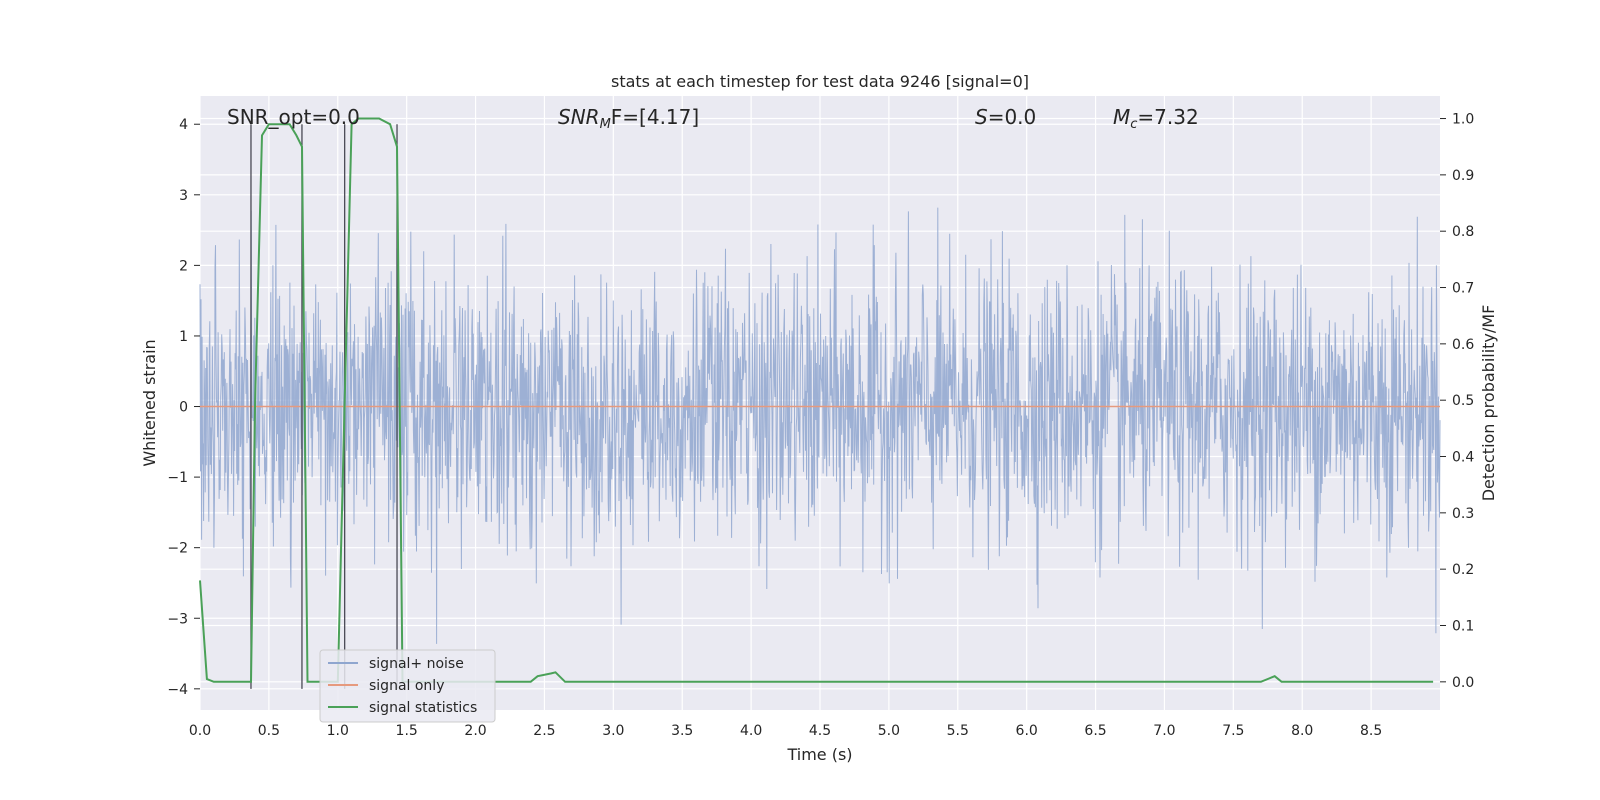 The image size is (1600, 800). What do you see at coordinates (1012, 117) in the screenshot?
I see `annotation-s-rest: =0.0` at bounding box center [1012, 117].